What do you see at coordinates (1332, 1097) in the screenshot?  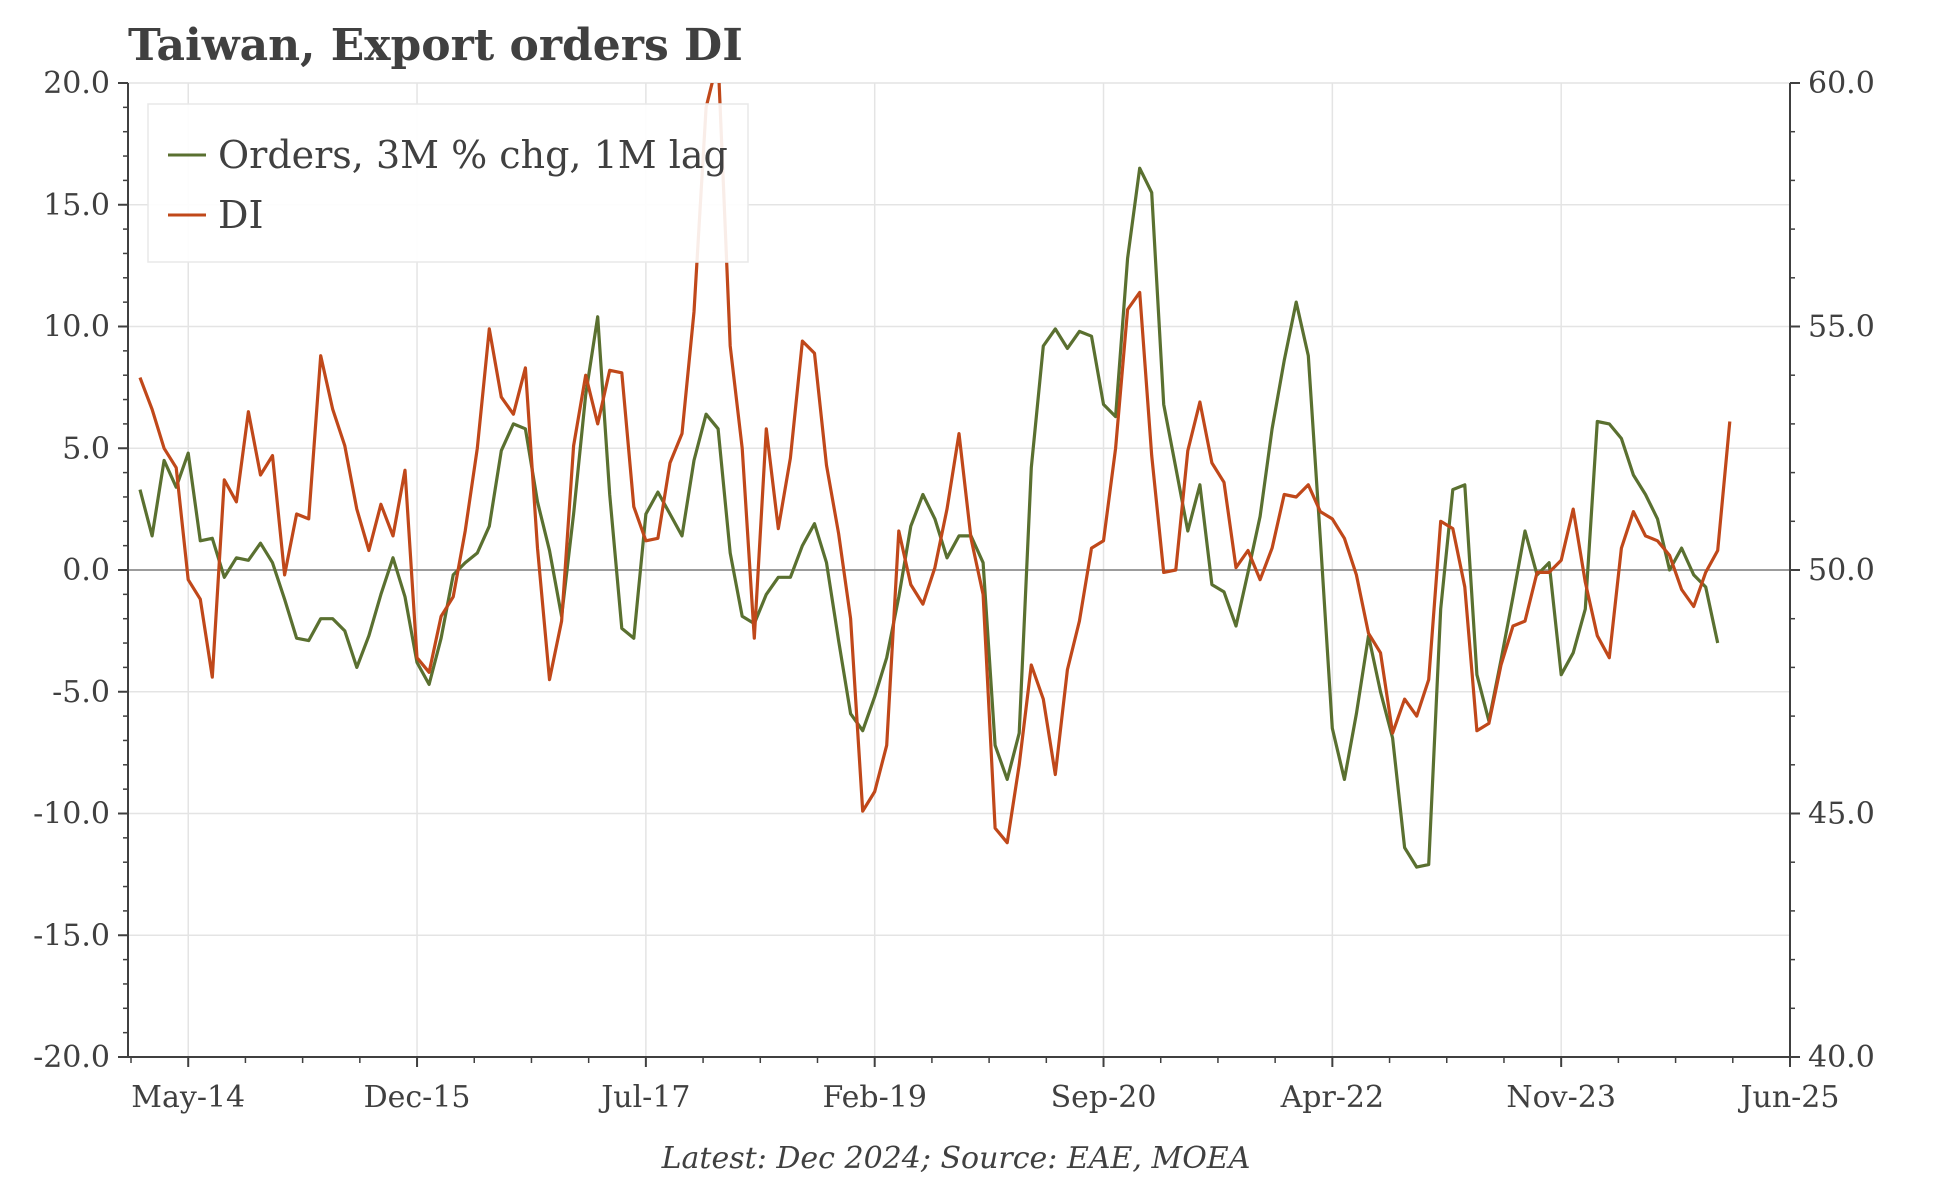 I see `x-tick-label: Apr-22` at bounding box center [1332, 1097].